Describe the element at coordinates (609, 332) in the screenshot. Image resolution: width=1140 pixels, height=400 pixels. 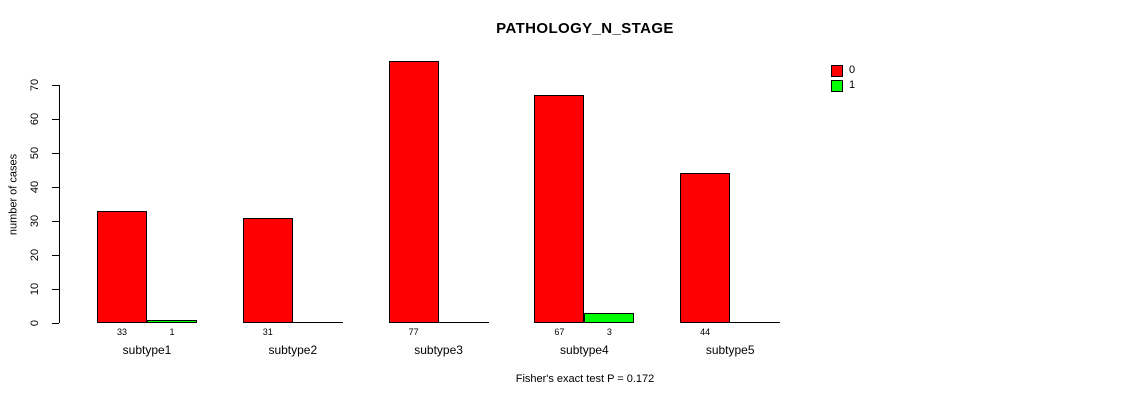
I see `bar-value-label: 3` at that location.